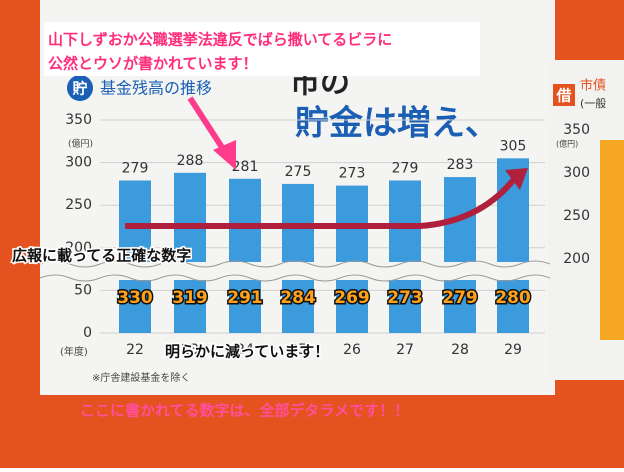 This screenshot has height=472, width=624. I want to click on side-y-tick-label: 350, so click(576, 130).